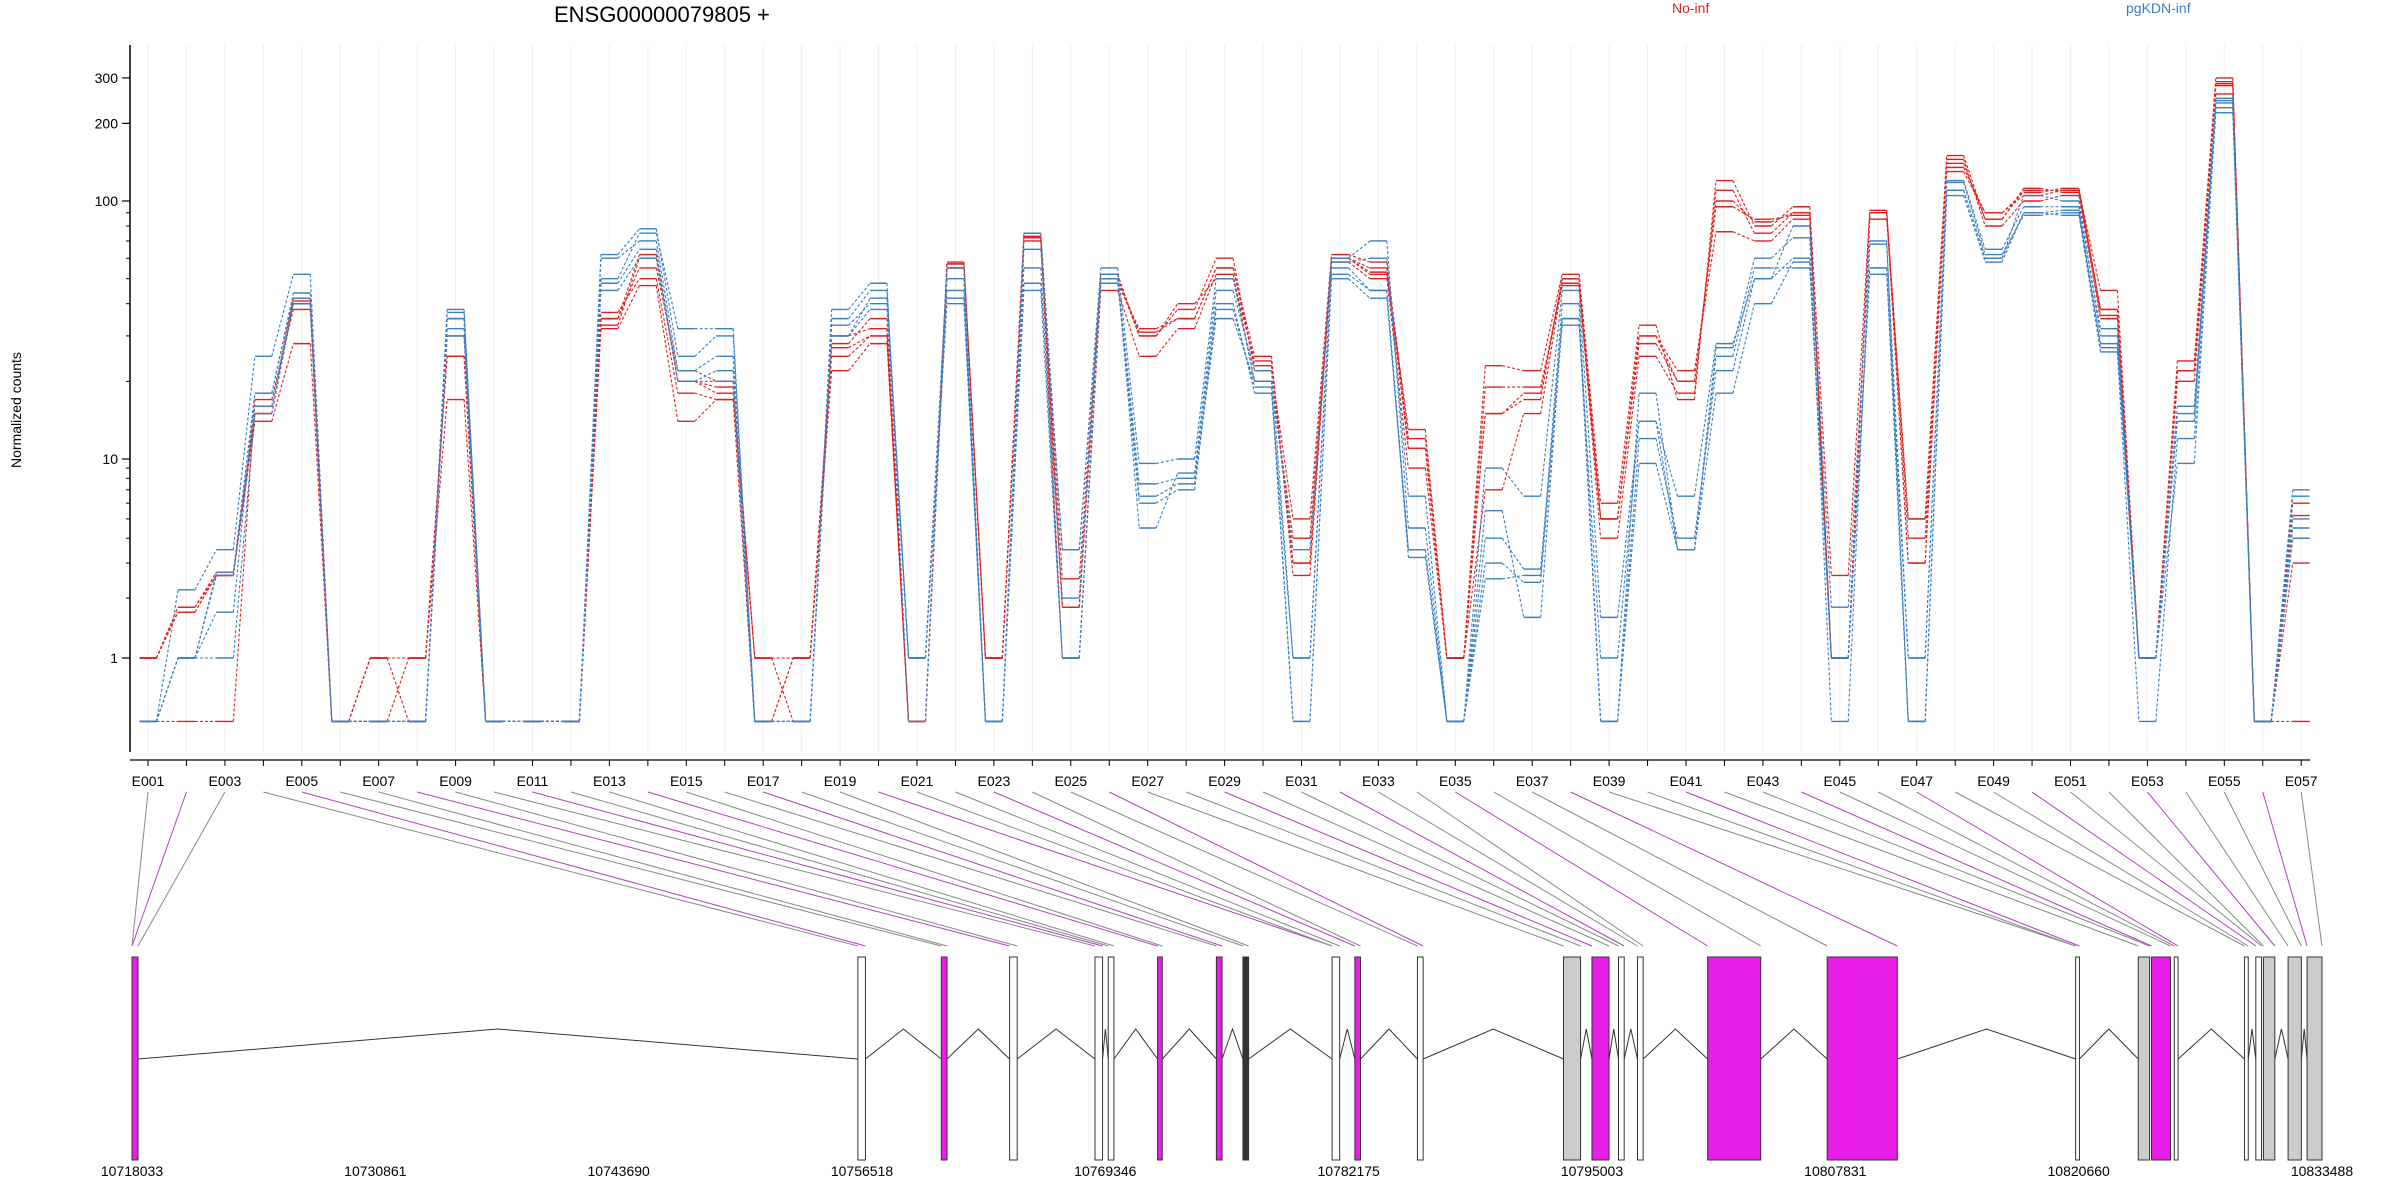 The image size is (2400, 1200). What do you see at coordinates (1691, 8) in the screenshot?
I see `legend-no-inf: No-inf` at bounding box center [1691, 8].